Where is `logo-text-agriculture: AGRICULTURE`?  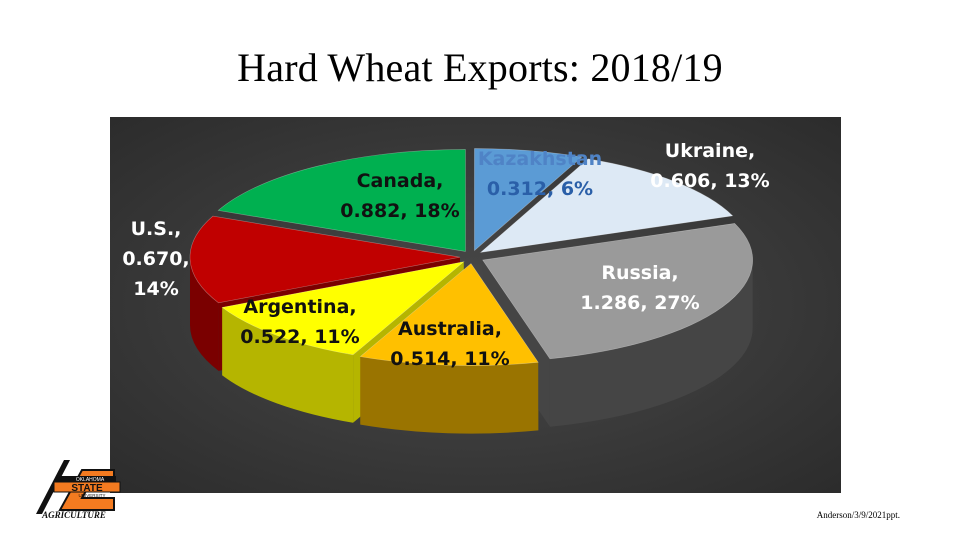 logo-text-agriculture: AGRICULTURE is located at coordinates (73, 515).